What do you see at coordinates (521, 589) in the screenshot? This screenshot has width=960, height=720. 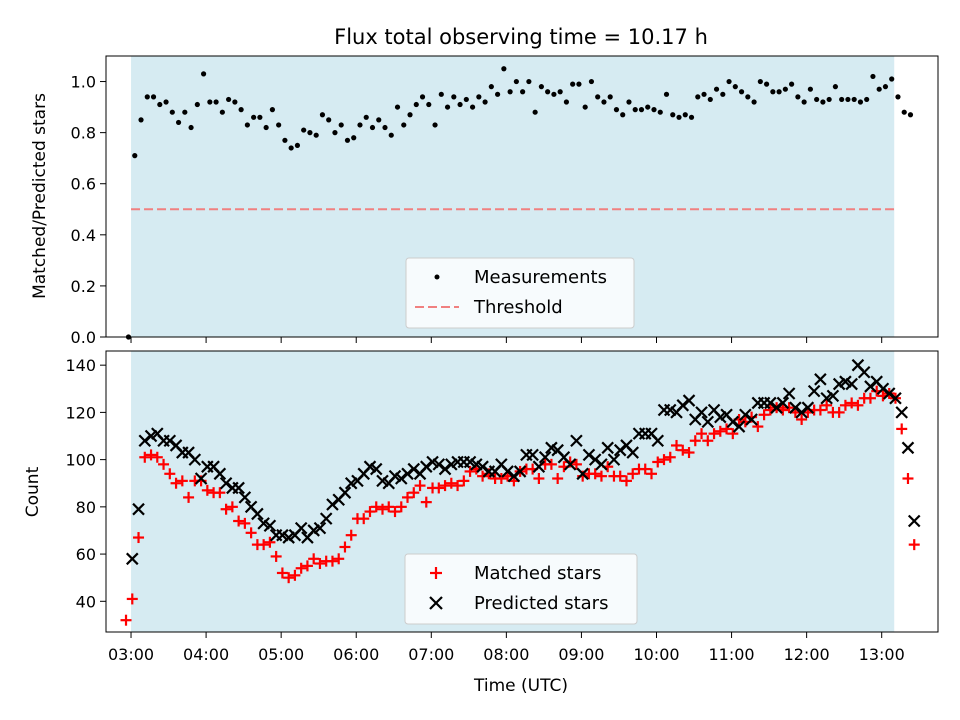 I see `bottom-legend: Matched stars Predicted stars` at bounding box center [521, 589].